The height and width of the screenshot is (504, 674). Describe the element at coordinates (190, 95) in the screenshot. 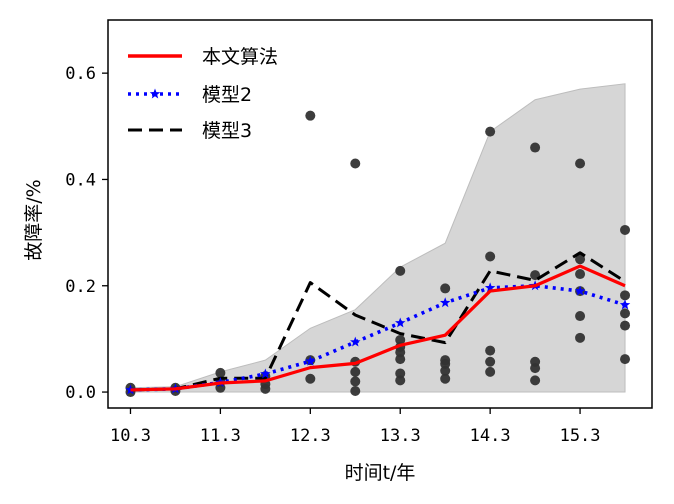

I see `legend-entry-1: 模型2` at that location.